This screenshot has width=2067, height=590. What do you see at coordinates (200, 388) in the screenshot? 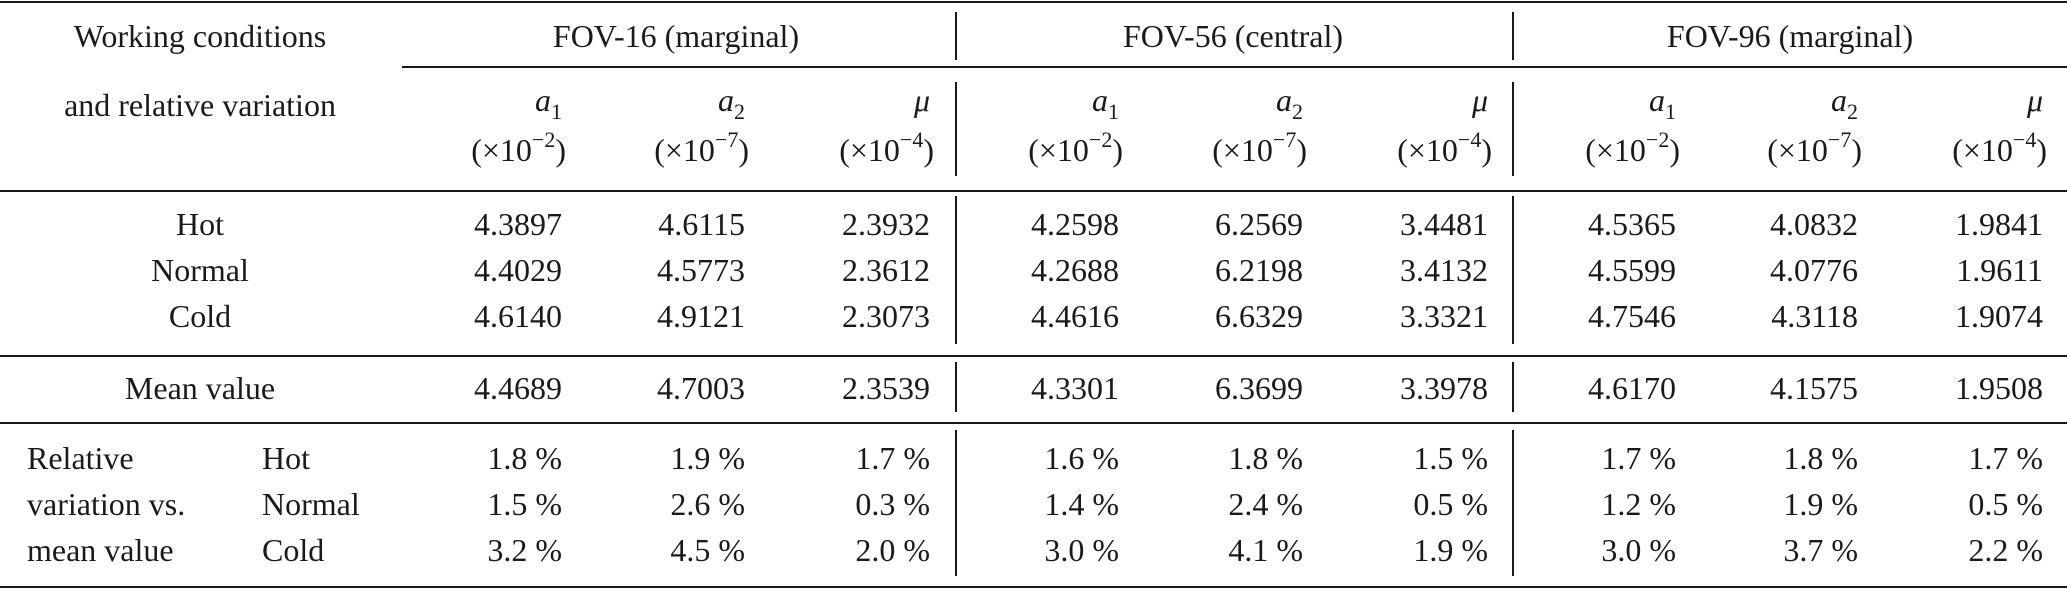
I see `mean-value-label: Mean value` at bounding box center [200, 388].